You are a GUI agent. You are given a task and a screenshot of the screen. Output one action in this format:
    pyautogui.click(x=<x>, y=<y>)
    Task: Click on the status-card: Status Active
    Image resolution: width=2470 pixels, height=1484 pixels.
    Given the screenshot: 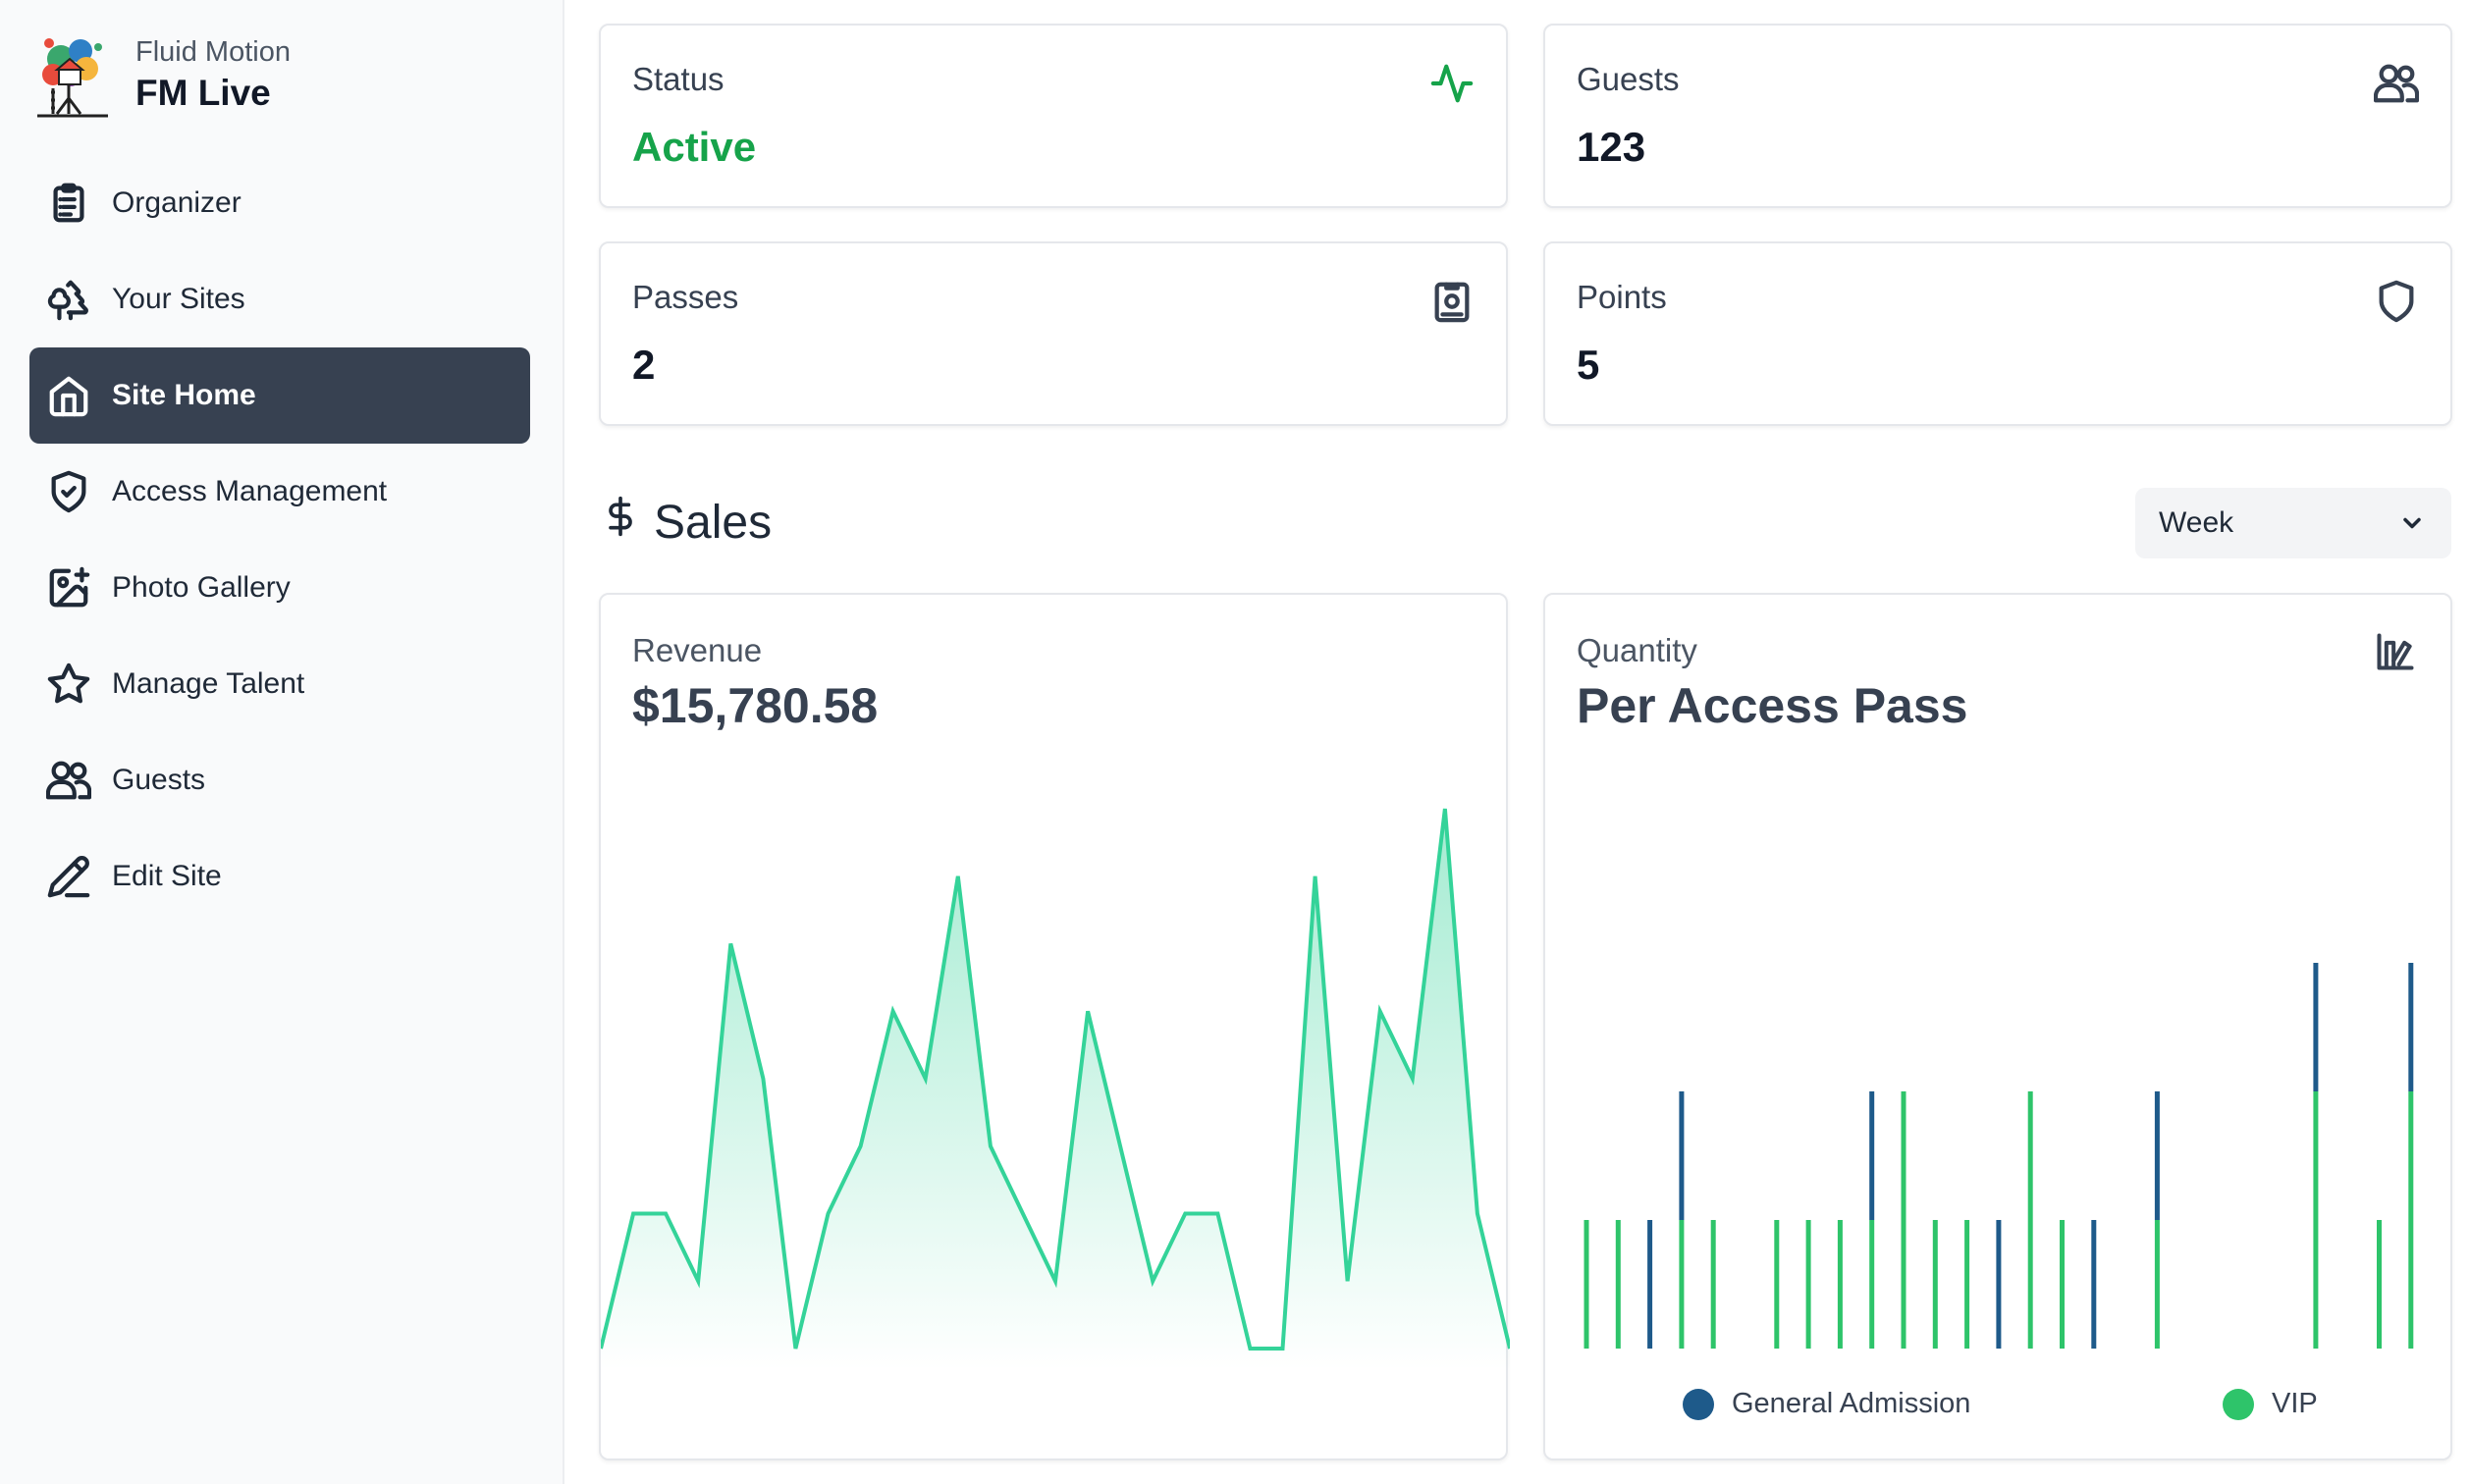 What is the action you would take?
    pyautogui.click(x=1053, y=116)
    